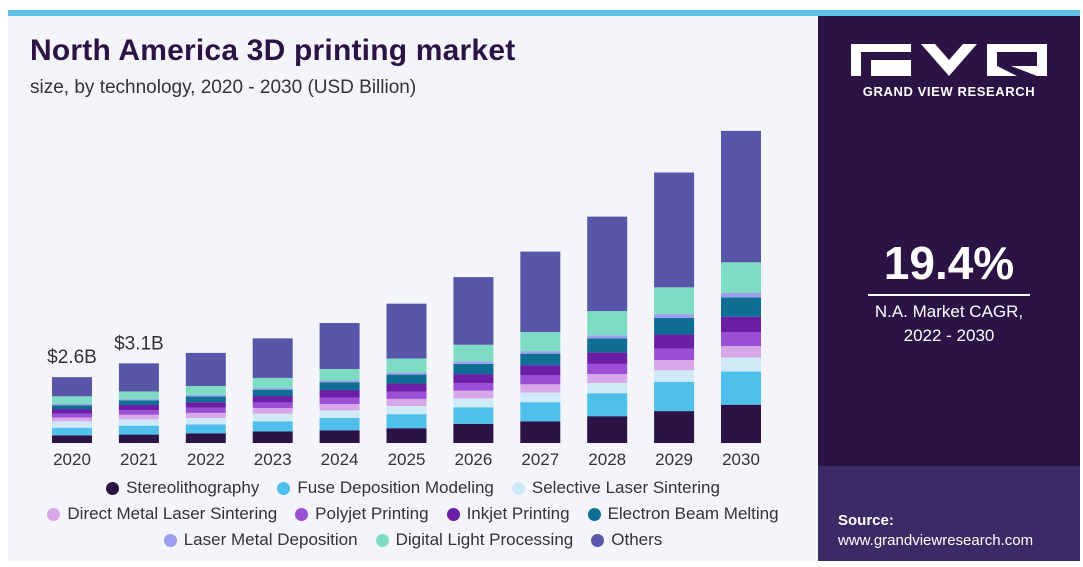  Describe the element at coordinates (193, 487) in the screenshot. I see `legend-label: Stereolithography` at that location.